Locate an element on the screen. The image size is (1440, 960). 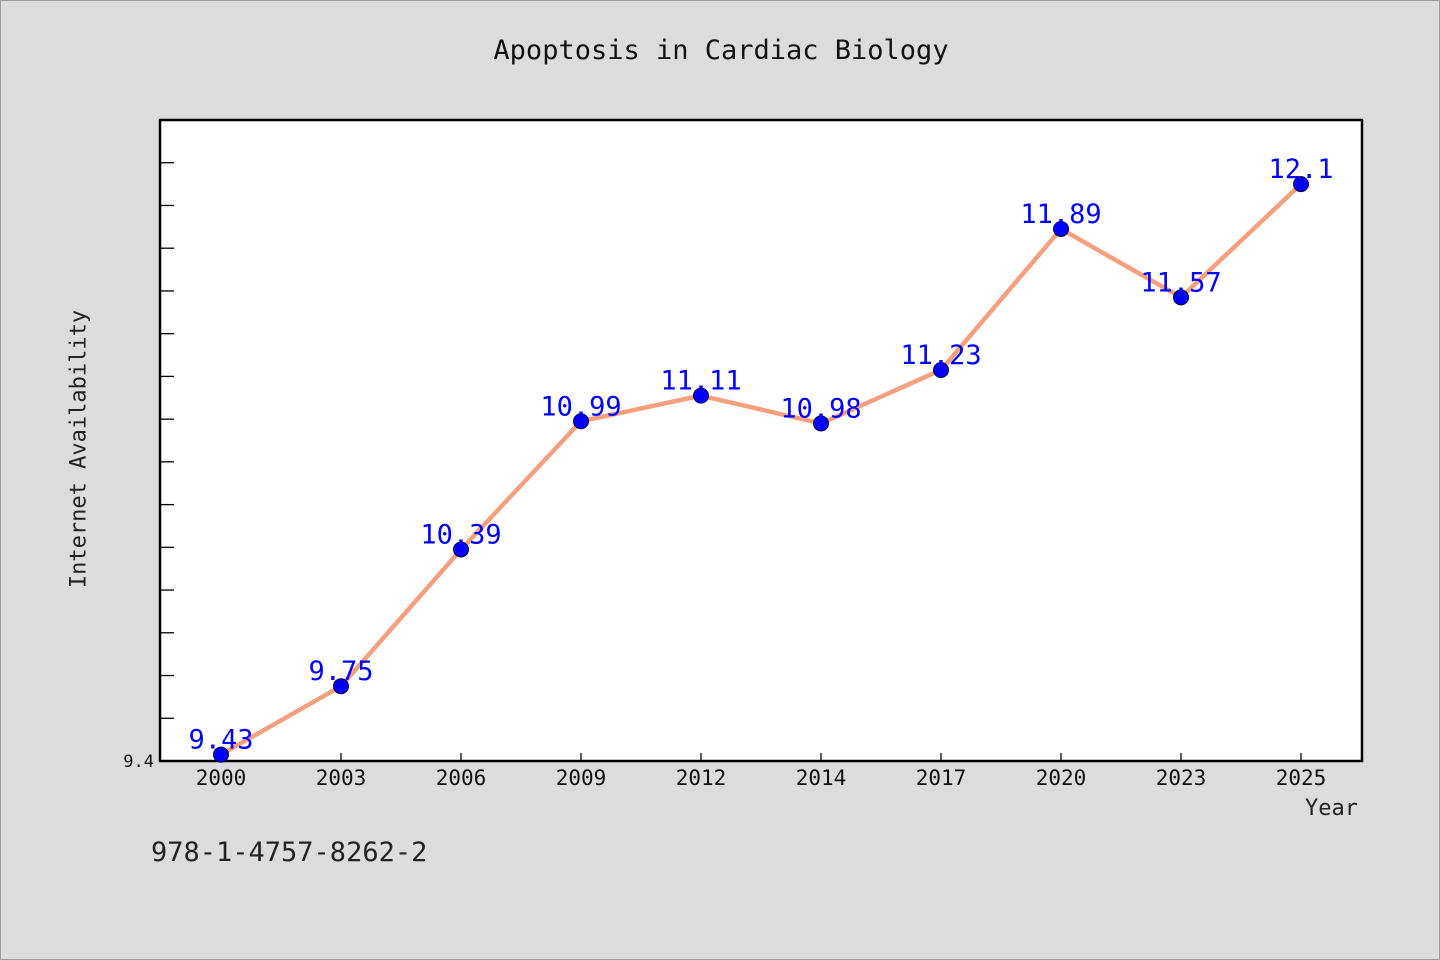
data-label: 11.89 is located at coordinates (1060, 214).